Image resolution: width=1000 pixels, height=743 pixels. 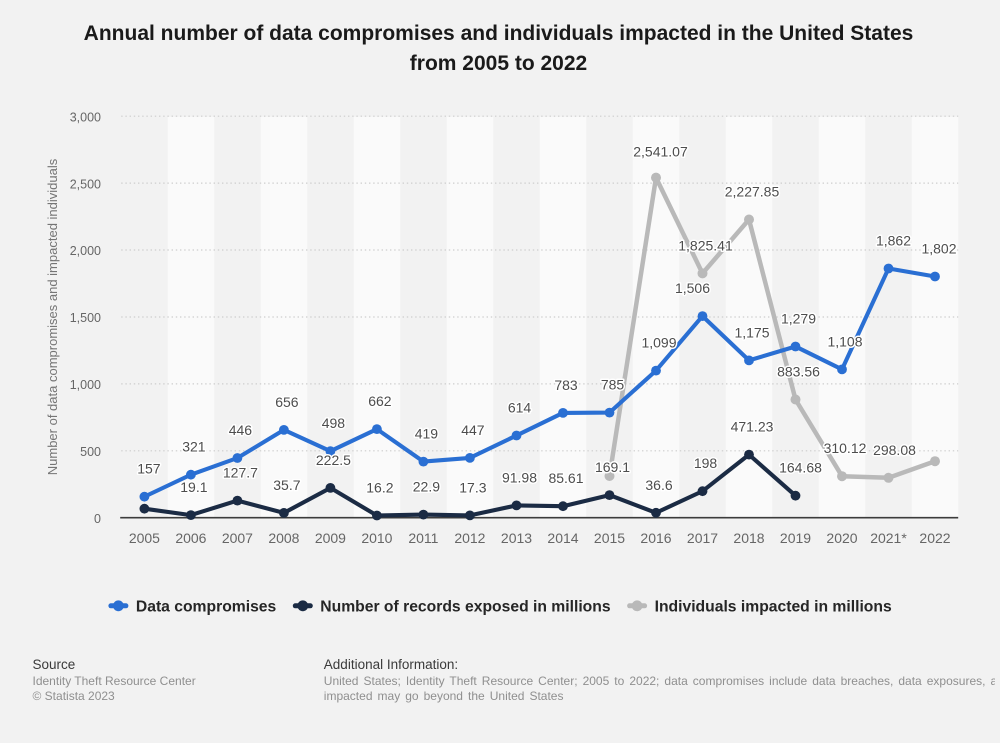 I want to click on svg-text: 35.7, so click(x=286, y=485).